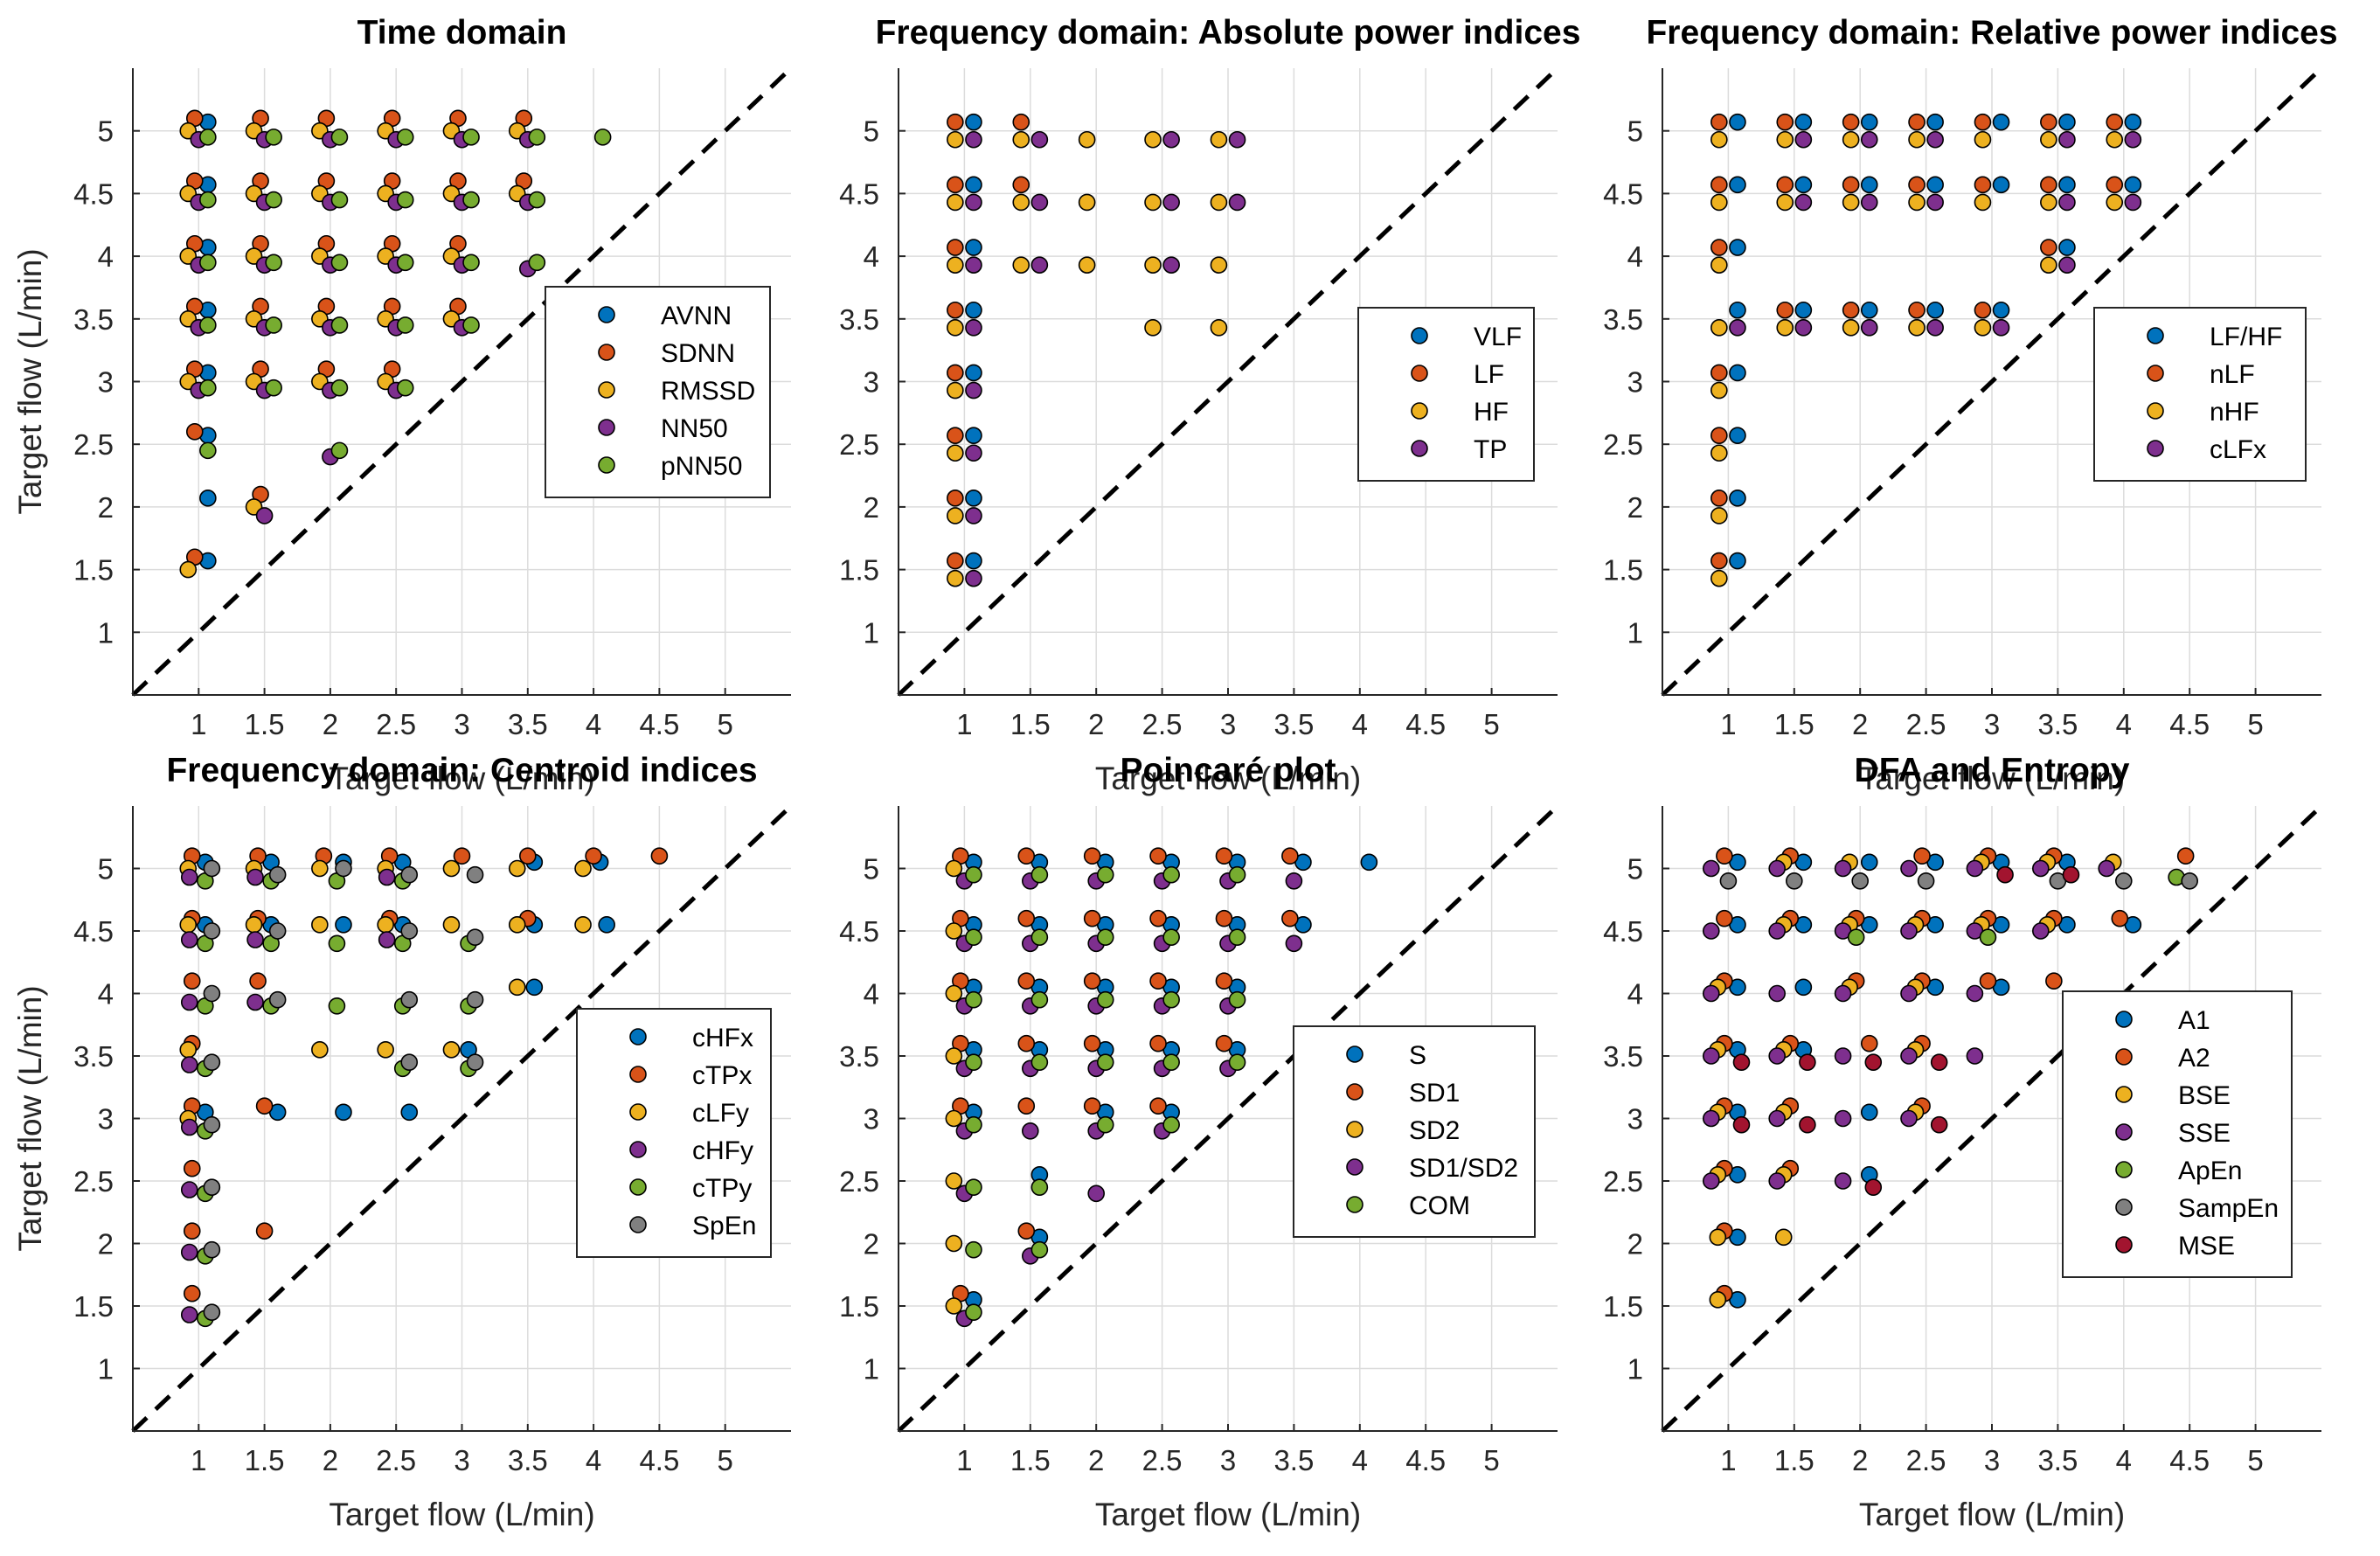 The image size is (2380, 1556). Describe the element at coordinates (212, 1124) in the screenshot. I see `point-spen` at that location.